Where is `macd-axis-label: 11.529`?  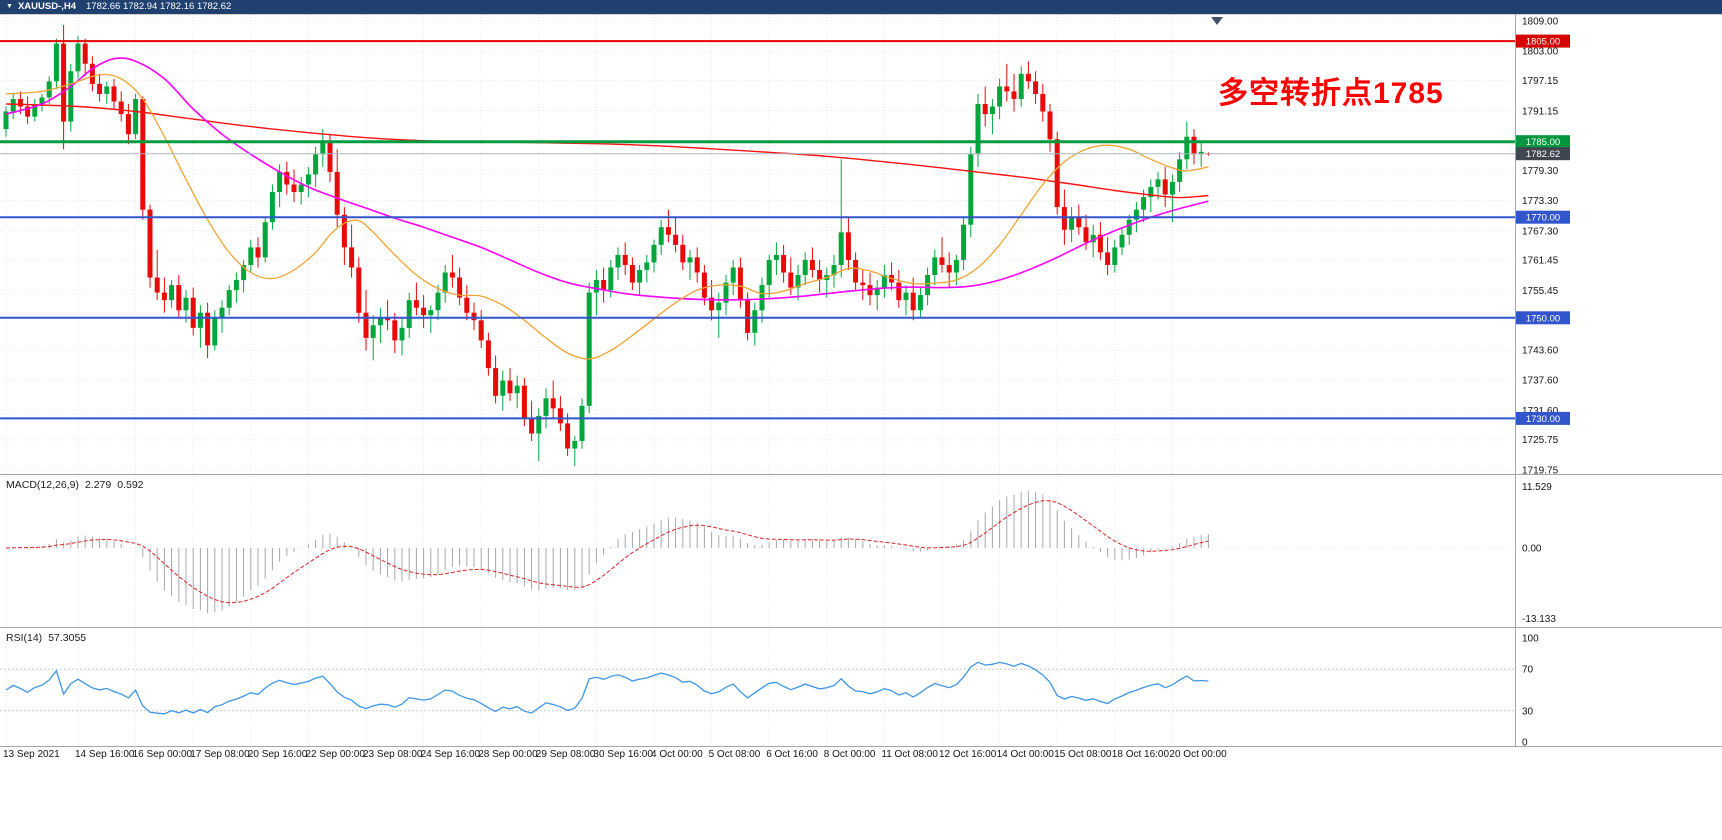
macd-axis-label: 11.529 is located at coordinates (1537, 487).